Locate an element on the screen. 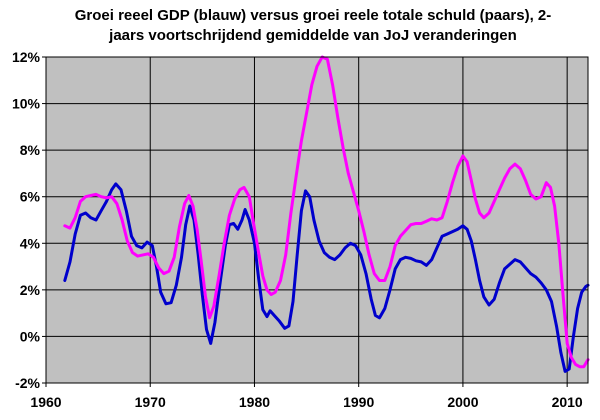 The image size is (600, 420). y-tick-label: 2% is located at coordinates (30, 290).